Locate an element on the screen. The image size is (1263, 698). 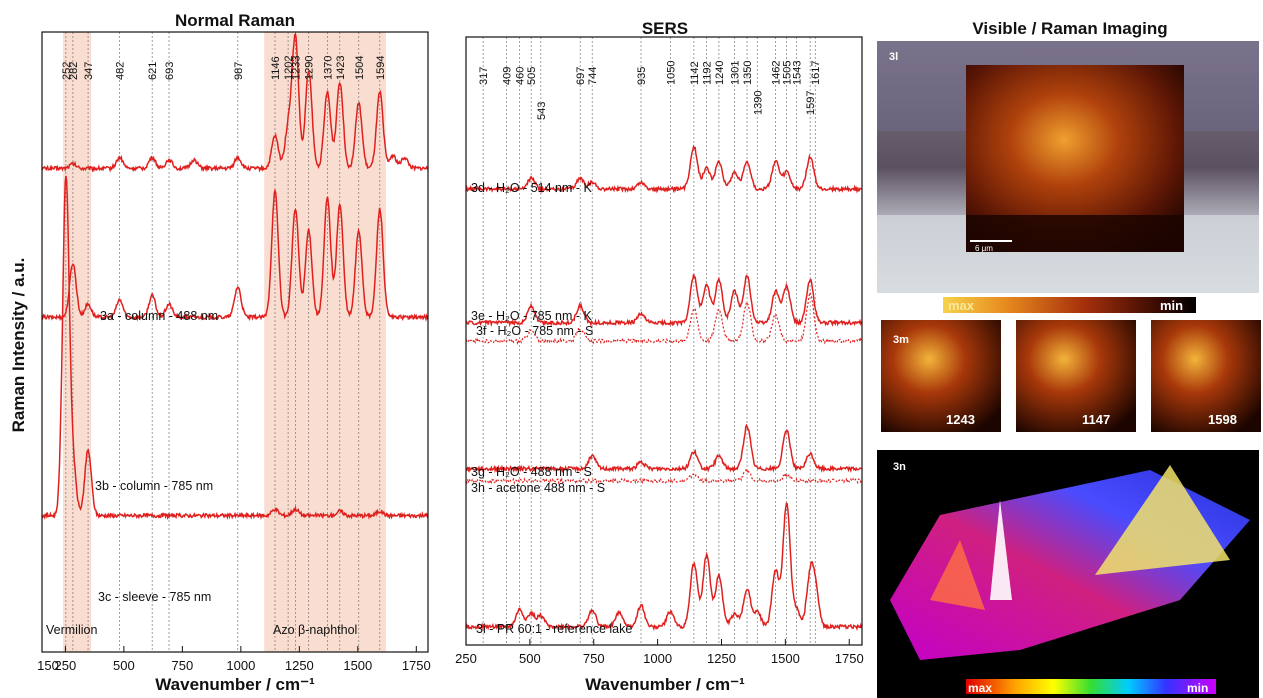
peak-label: 1202 is located at coordinates (289, 68).